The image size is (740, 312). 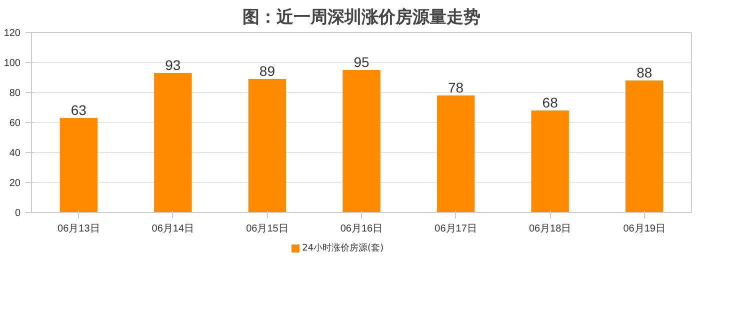 What do you see at coordinates (173, 65) in the screenshot?
I see `data-label: 93` at bounding box center [173, 65].